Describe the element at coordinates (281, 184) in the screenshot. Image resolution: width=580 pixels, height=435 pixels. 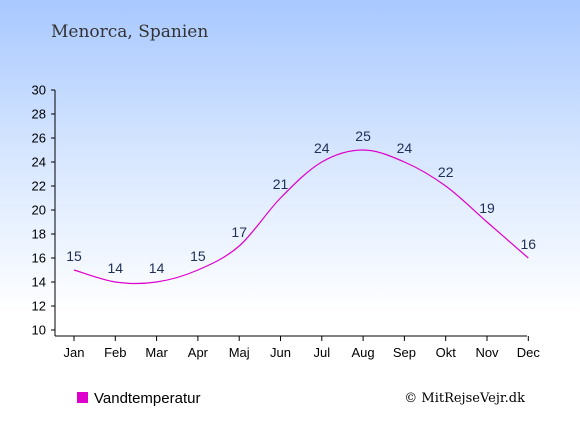
I see `data-label: 21` at that location.